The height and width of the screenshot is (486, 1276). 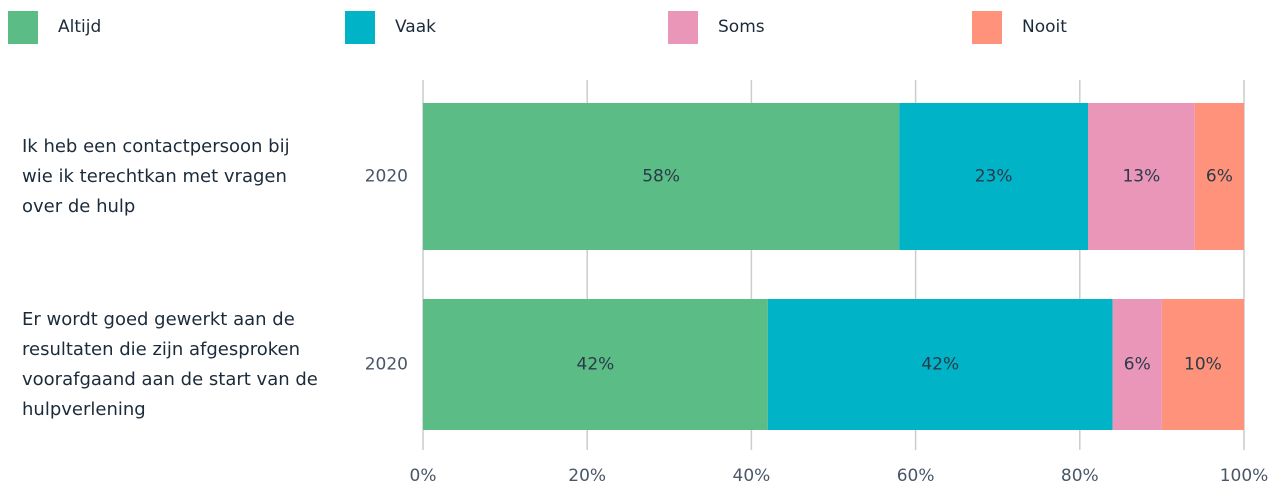 What do you see at coordinates (1244, 476) in the screenshot?
I see `x-tick-label: 100%` at bounding box center [1244, 476].